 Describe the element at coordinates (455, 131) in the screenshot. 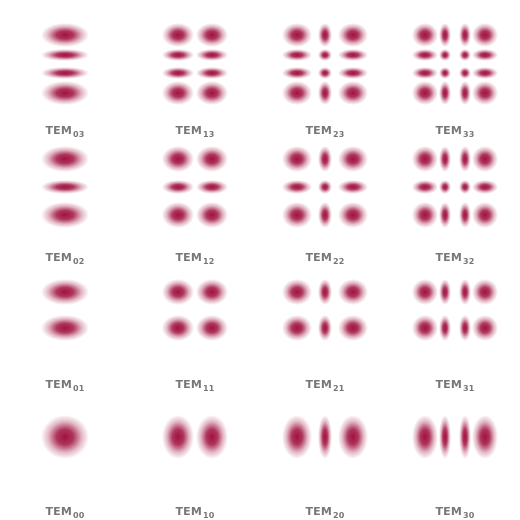

I see `mode-label-tem33: TEM33` at that location.